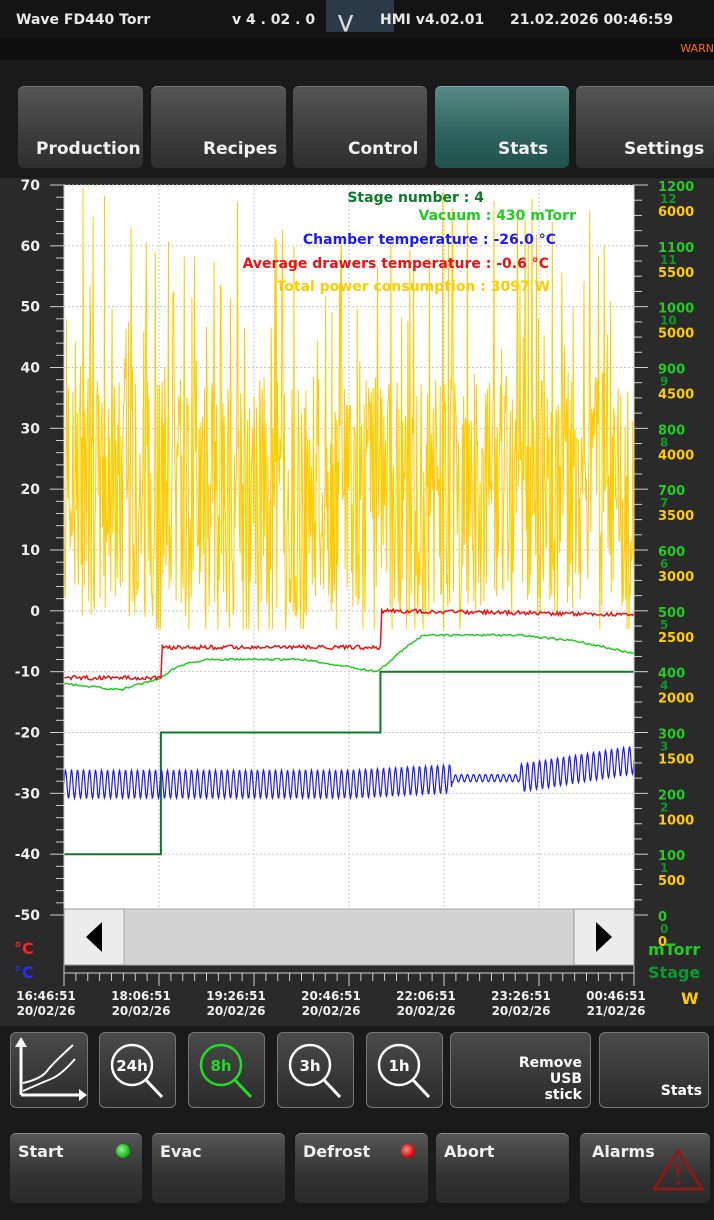 Image resolution: width=714 pixels, height=1220 pixels. I want to click on defrost-status-led, so click(408, 1151).